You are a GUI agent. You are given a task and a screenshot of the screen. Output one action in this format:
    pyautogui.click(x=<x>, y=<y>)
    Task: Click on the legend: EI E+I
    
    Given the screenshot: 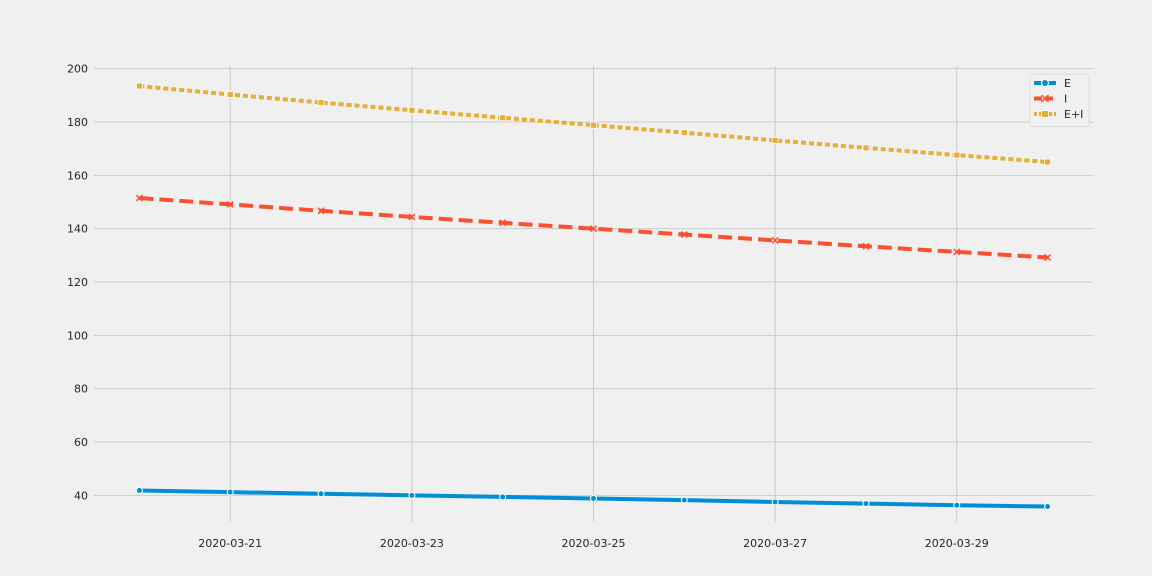 What is the action you would take?
    pyautogui.click(x=1059, y=100)
    